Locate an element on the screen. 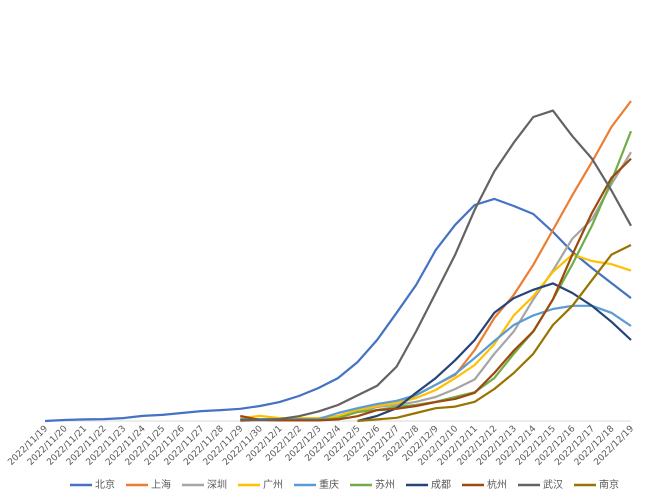 The height and width of the screenshot is (504, 653). legend-label: 南京 is located at coordinates (609, 484).